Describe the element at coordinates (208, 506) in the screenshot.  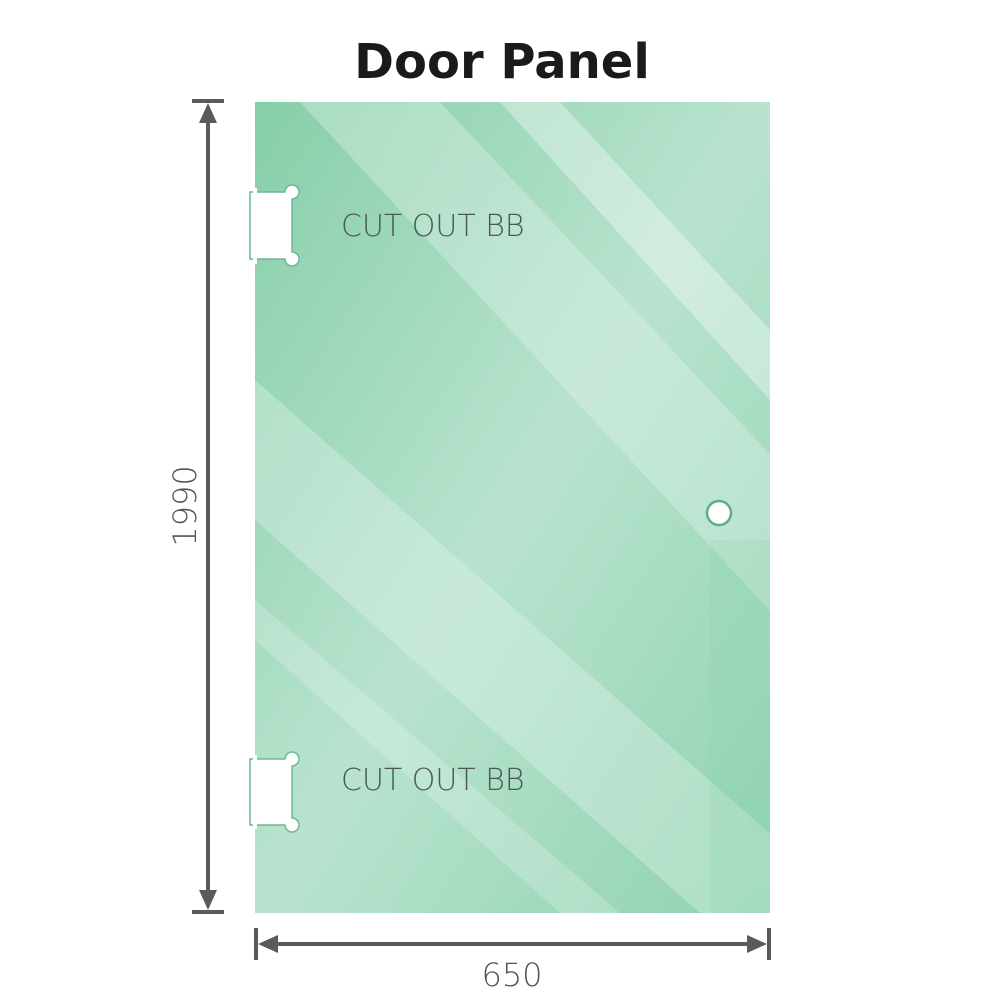
I see `height-dimension` at that location.